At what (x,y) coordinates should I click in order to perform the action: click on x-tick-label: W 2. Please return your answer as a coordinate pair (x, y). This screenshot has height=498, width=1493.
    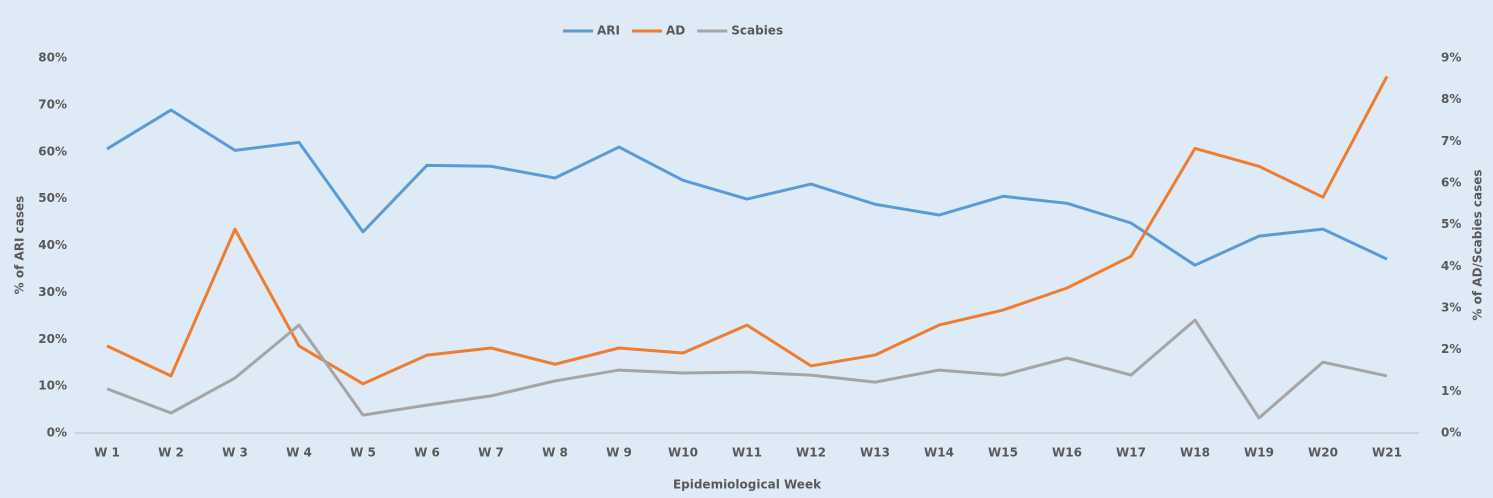
    Looking at the image, I should click on (171, 453).